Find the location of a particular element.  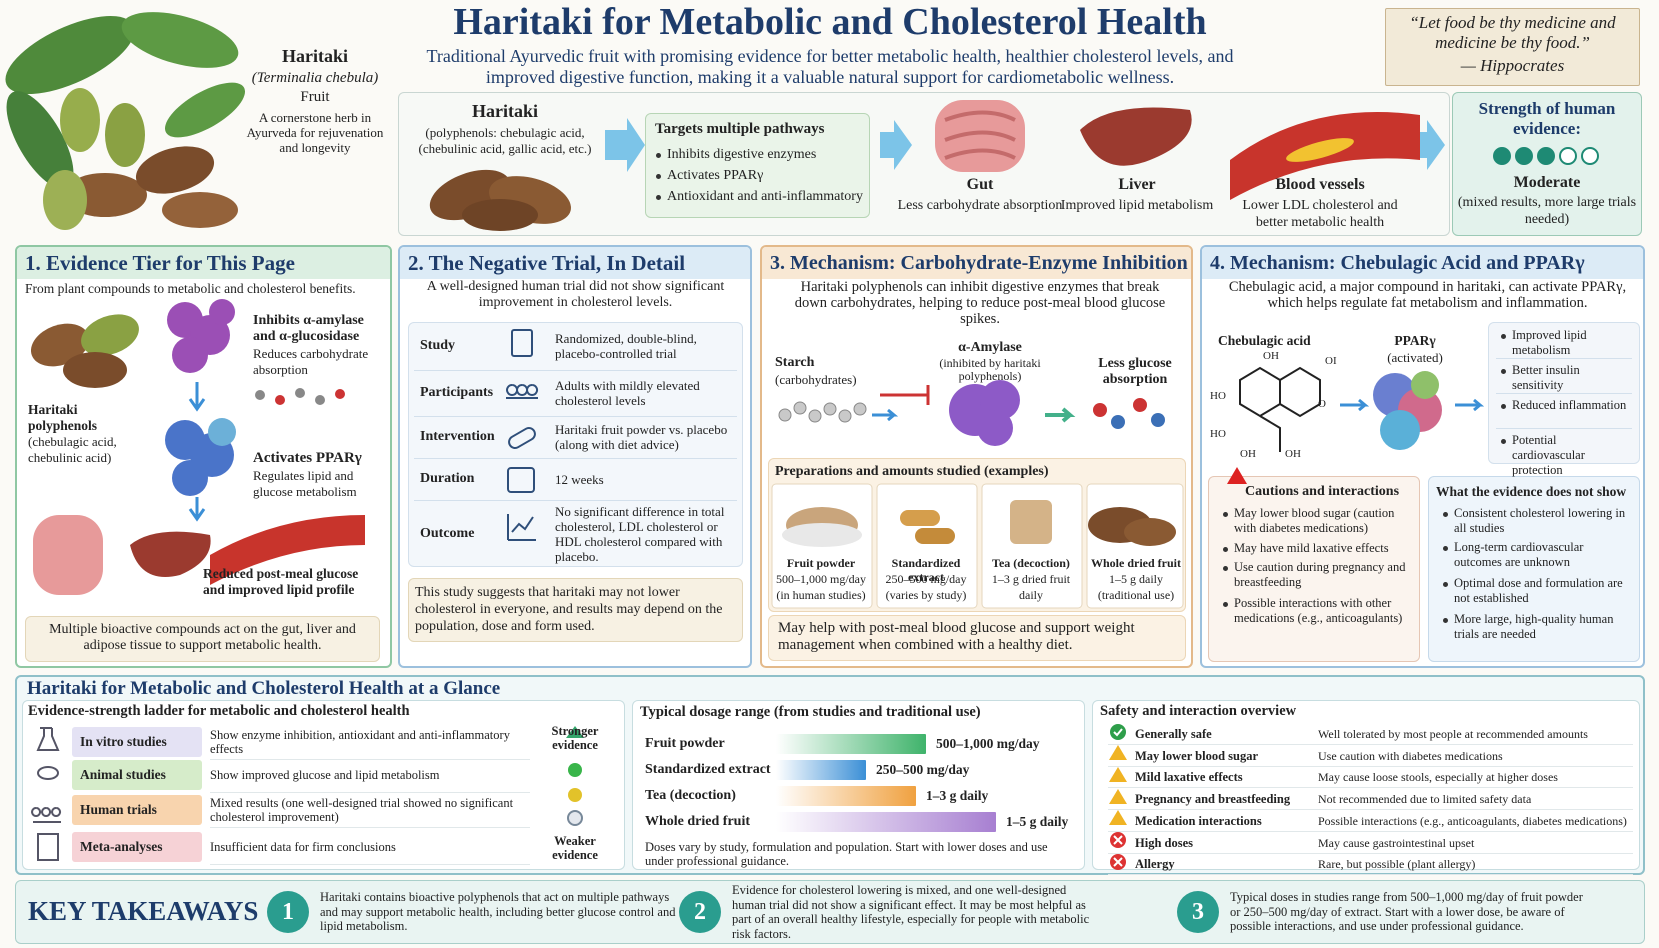

result: Less glucose absorption is located at coordinates (1135, 371).